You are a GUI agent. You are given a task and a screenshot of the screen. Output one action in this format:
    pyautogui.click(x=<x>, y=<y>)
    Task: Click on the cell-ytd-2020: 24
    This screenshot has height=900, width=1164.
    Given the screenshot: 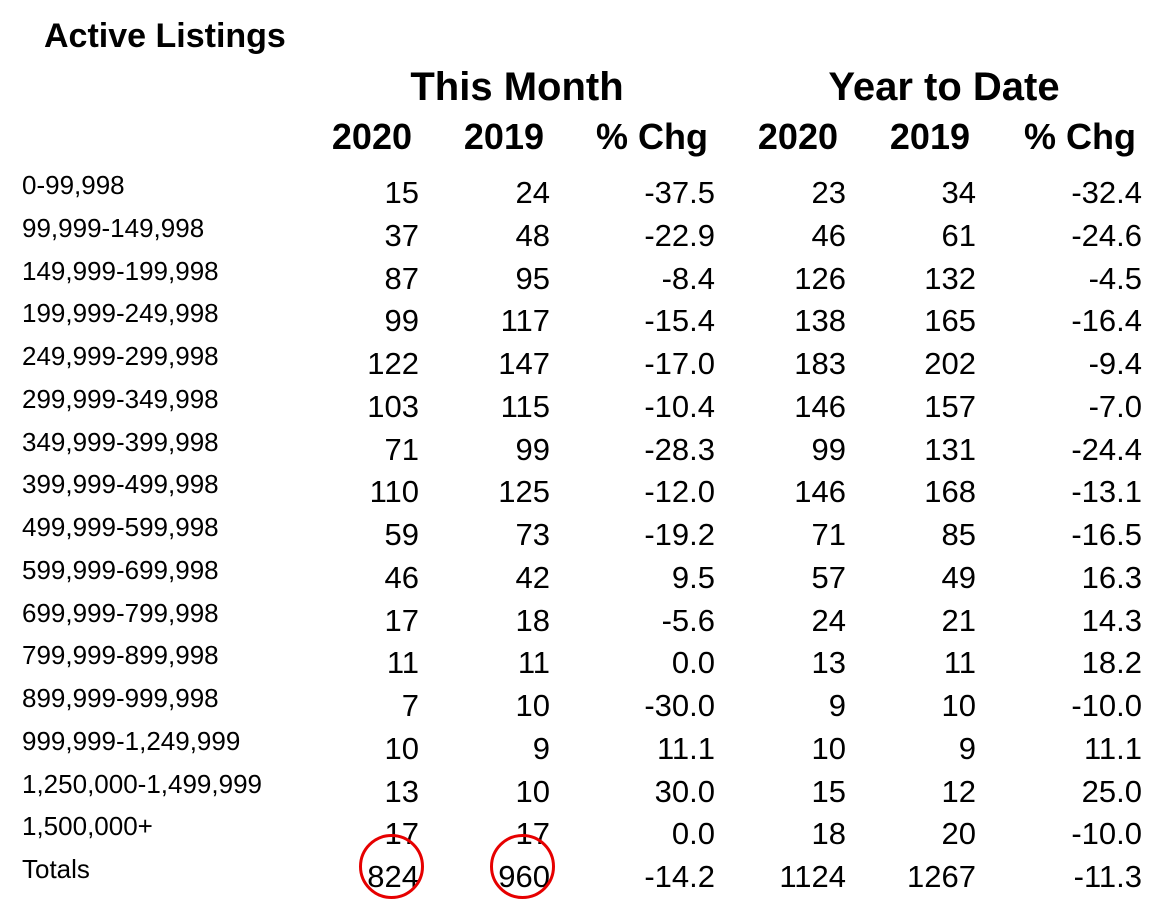 What is the action you would take?
    pyautogui.click(x=828, y=620)
    